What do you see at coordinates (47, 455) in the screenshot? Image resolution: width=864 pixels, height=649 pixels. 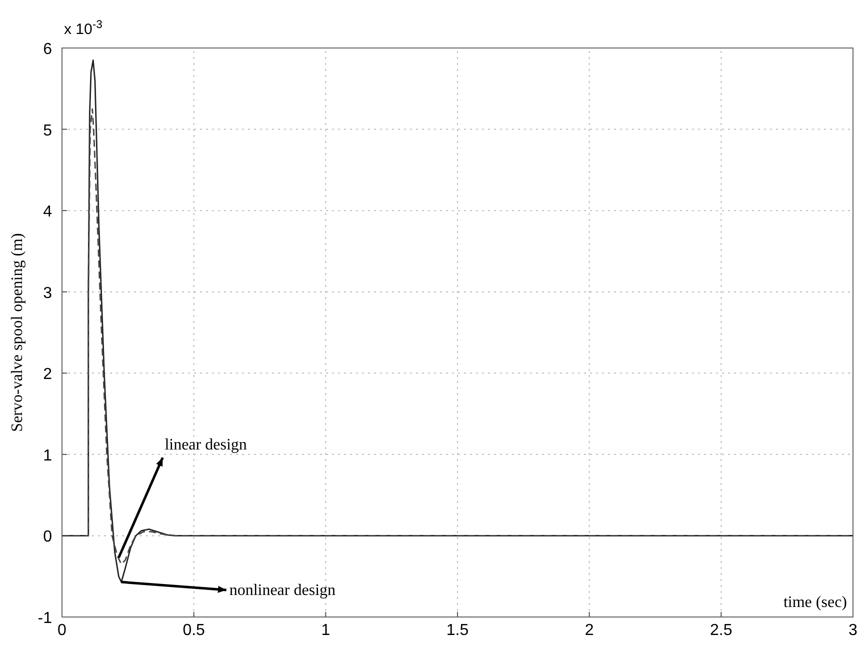 I see `y-tick-label: 1` at bounding box center [47, 455].